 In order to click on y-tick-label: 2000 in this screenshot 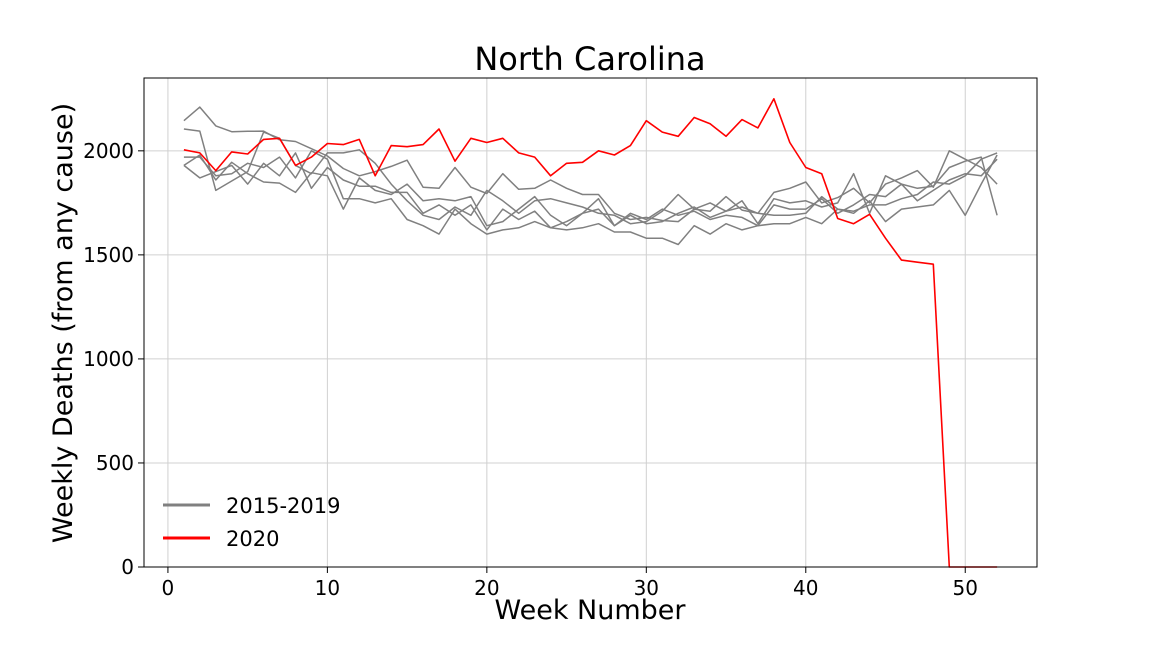, I will do `click(108, 151)`.